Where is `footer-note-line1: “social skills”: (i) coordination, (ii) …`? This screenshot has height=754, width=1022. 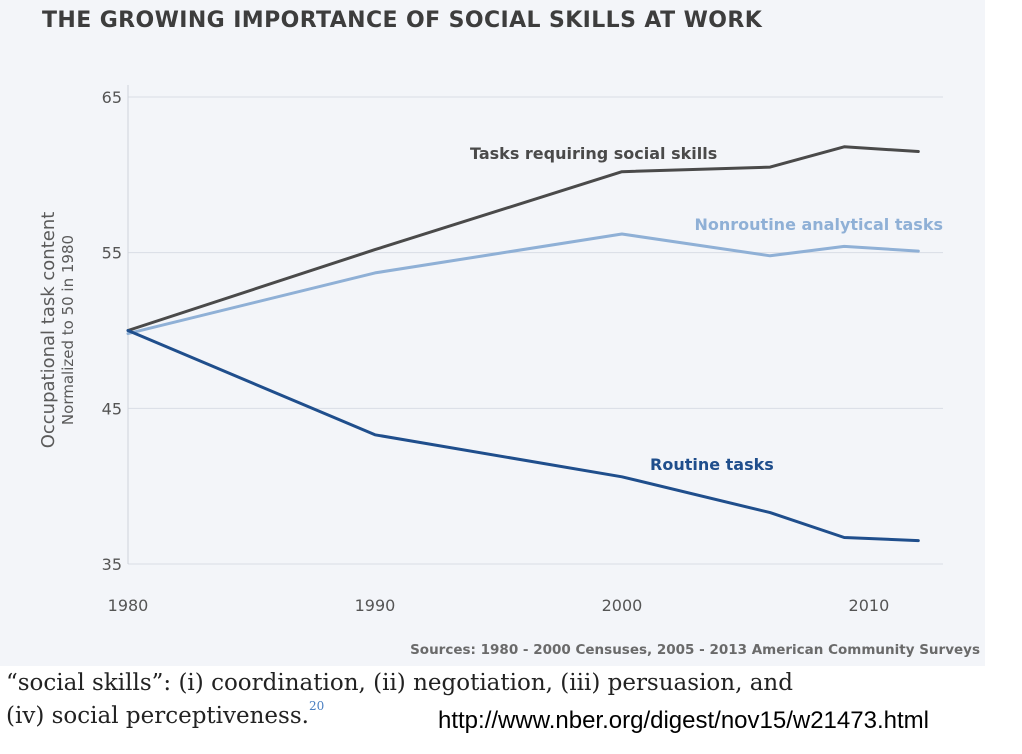
footer-note-line1: “social skills”: (i) coordination, (ii) … is located at coordinates (399, 683).